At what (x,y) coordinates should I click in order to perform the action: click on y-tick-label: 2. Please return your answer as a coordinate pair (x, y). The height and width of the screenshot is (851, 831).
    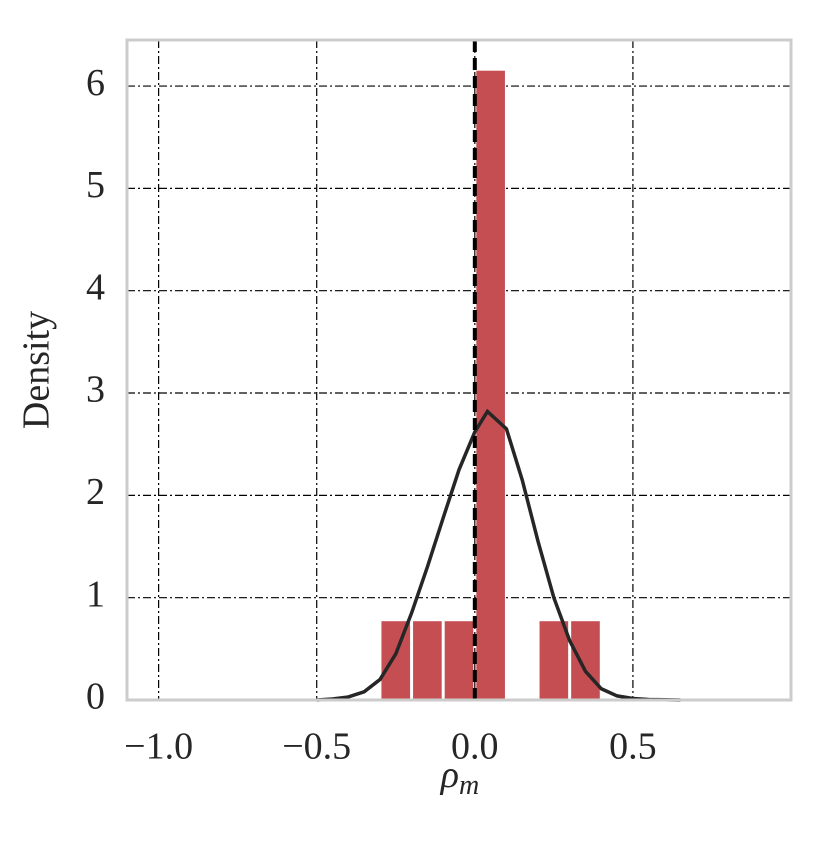
    Looking at the image, I should click on (95, 492).